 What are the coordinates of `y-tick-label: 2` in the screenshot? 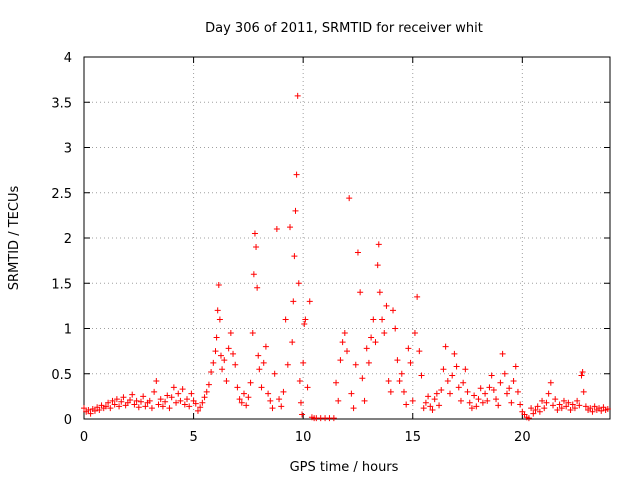 It's located at (68, 239).